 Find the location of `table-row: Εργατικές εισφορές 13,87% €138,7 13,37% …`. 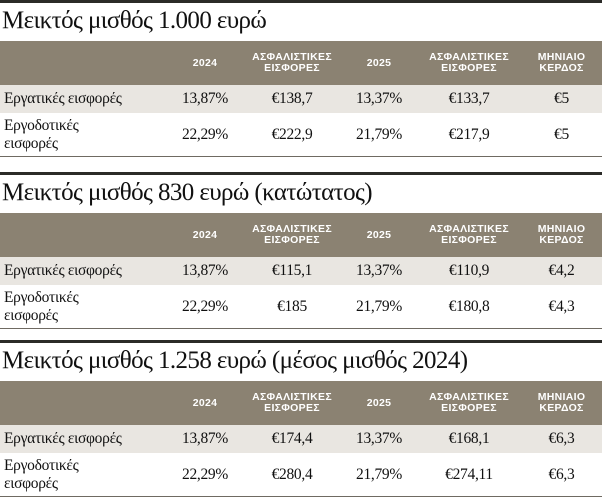

table-row: Εργατικές εισφορές 13,87% €138,7 13,37% … is located at coordinates (301, 99).